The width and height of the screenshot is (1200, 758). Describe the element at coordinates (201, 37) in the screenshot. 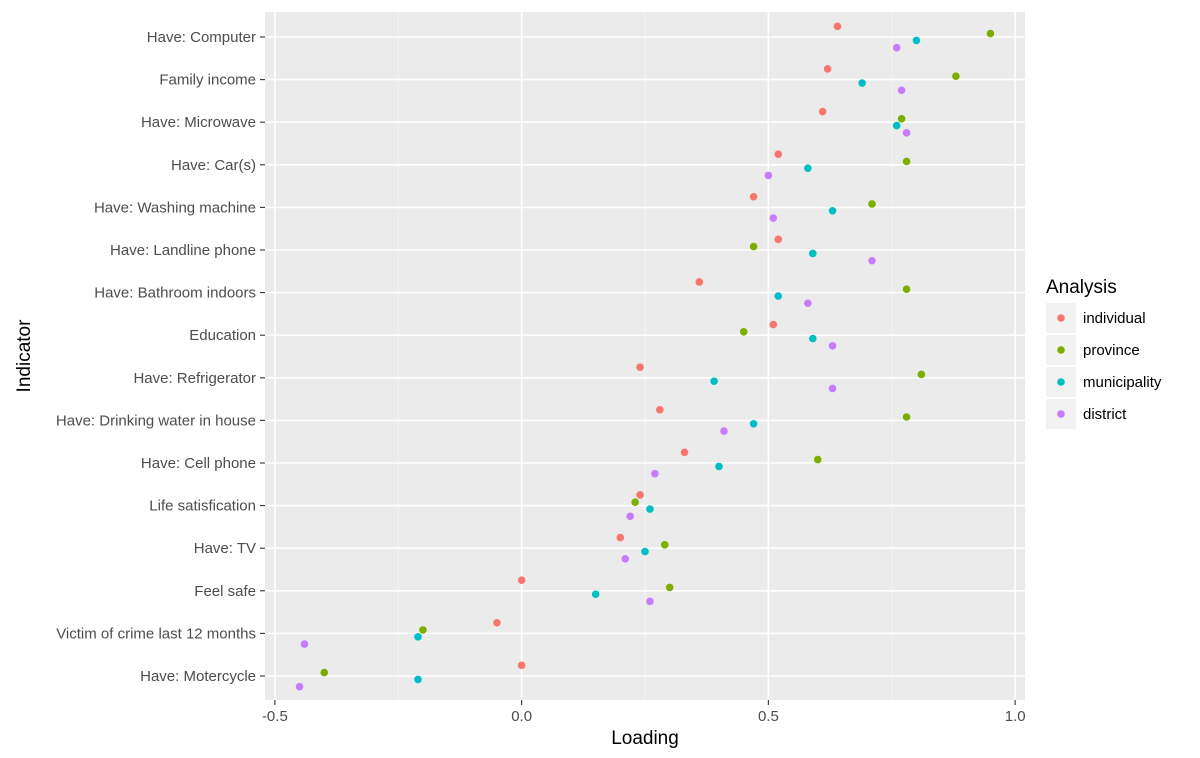

I see `y-tick-label: Have: Computer` at that location.